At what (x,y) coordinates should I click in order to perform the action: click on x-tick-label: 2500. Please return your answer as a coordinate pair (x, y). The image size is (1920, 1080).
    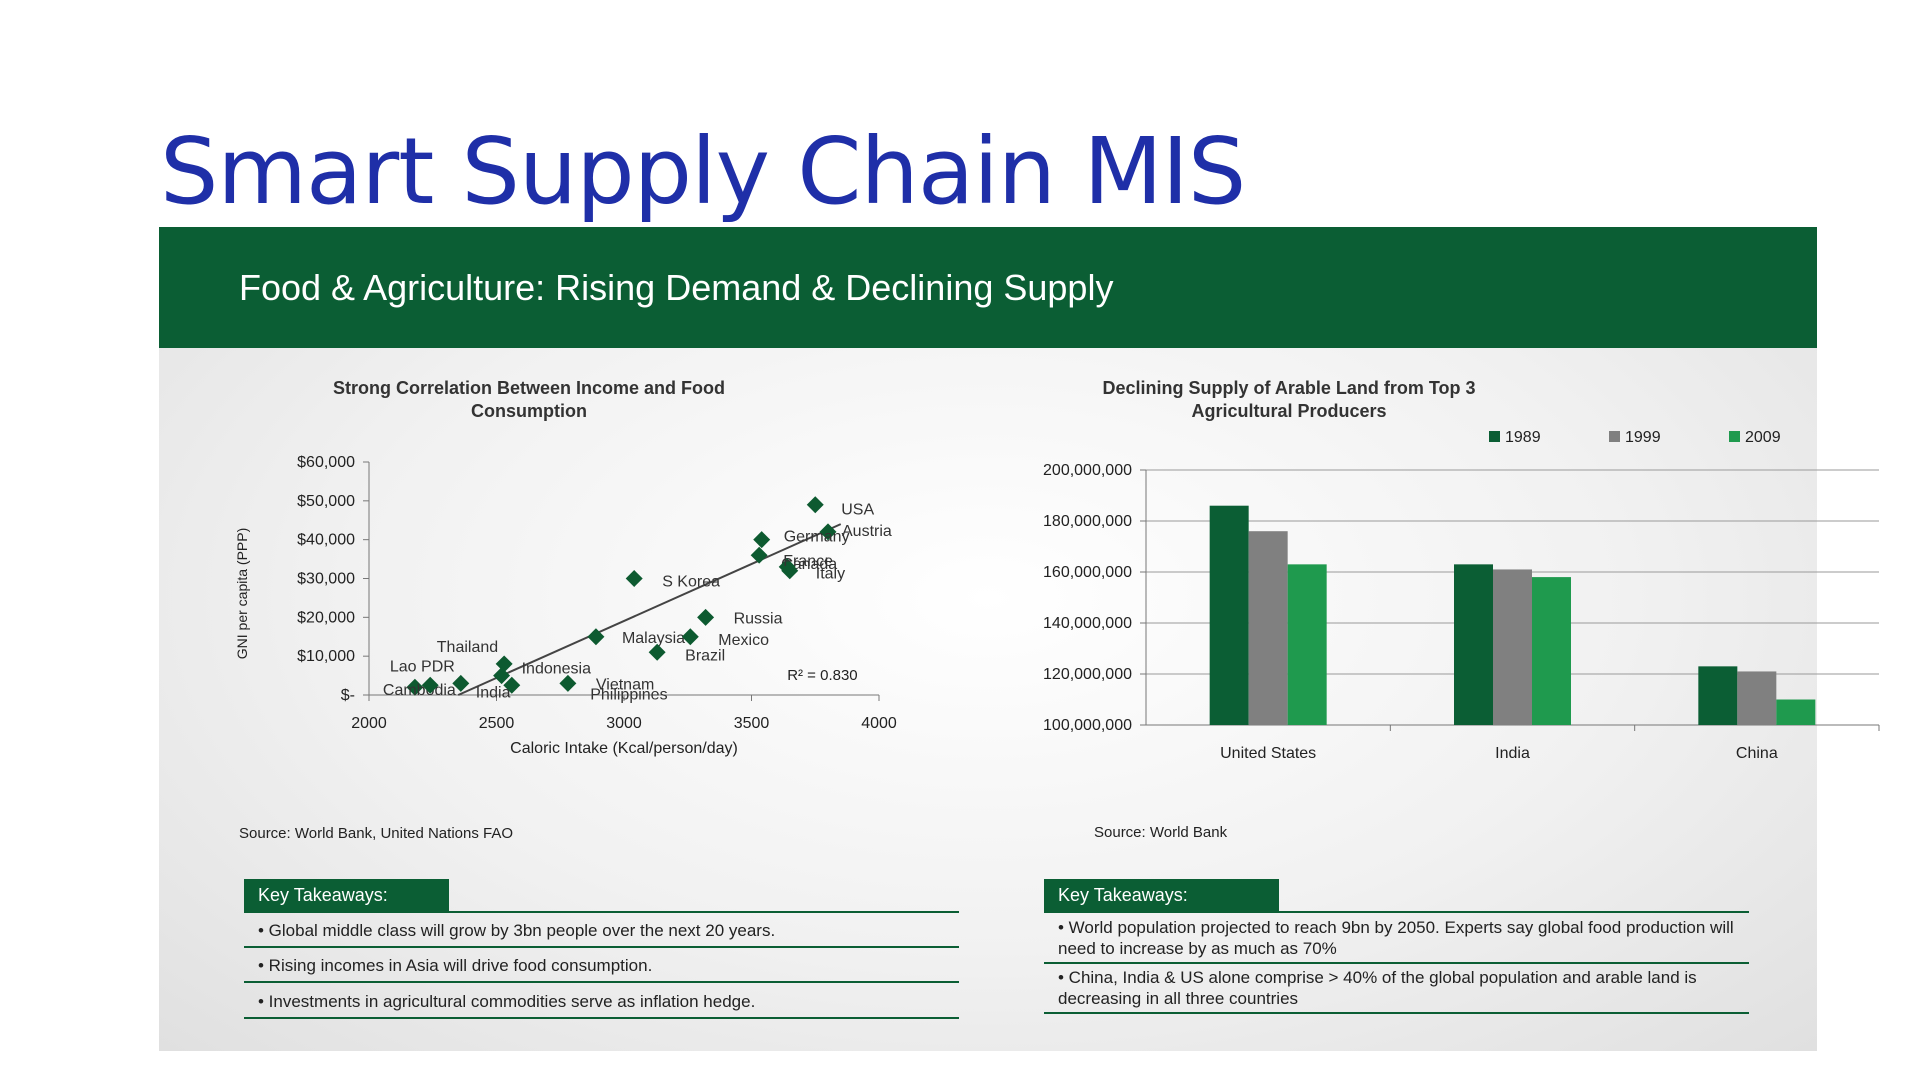
    Looking at the image, I should click on (497, 723).